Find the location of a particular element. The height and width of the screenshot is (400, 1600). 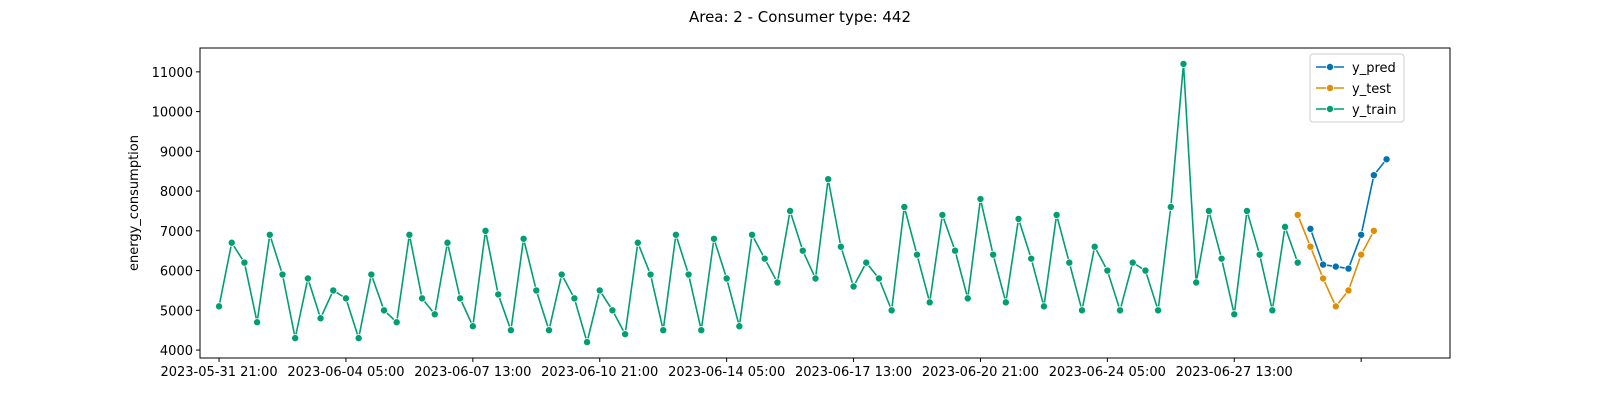

x-tick-label: 2023-06-07 13:00 is located at coordinates (472, 372).